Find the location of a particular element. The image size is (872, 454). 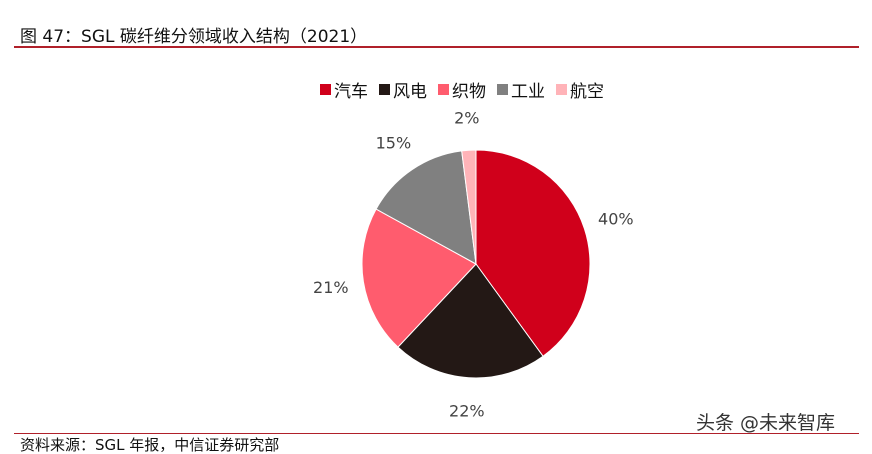

source-note: 资料来源：SGL 年报，中信证券研究部 is located at coordinates (150, 445).